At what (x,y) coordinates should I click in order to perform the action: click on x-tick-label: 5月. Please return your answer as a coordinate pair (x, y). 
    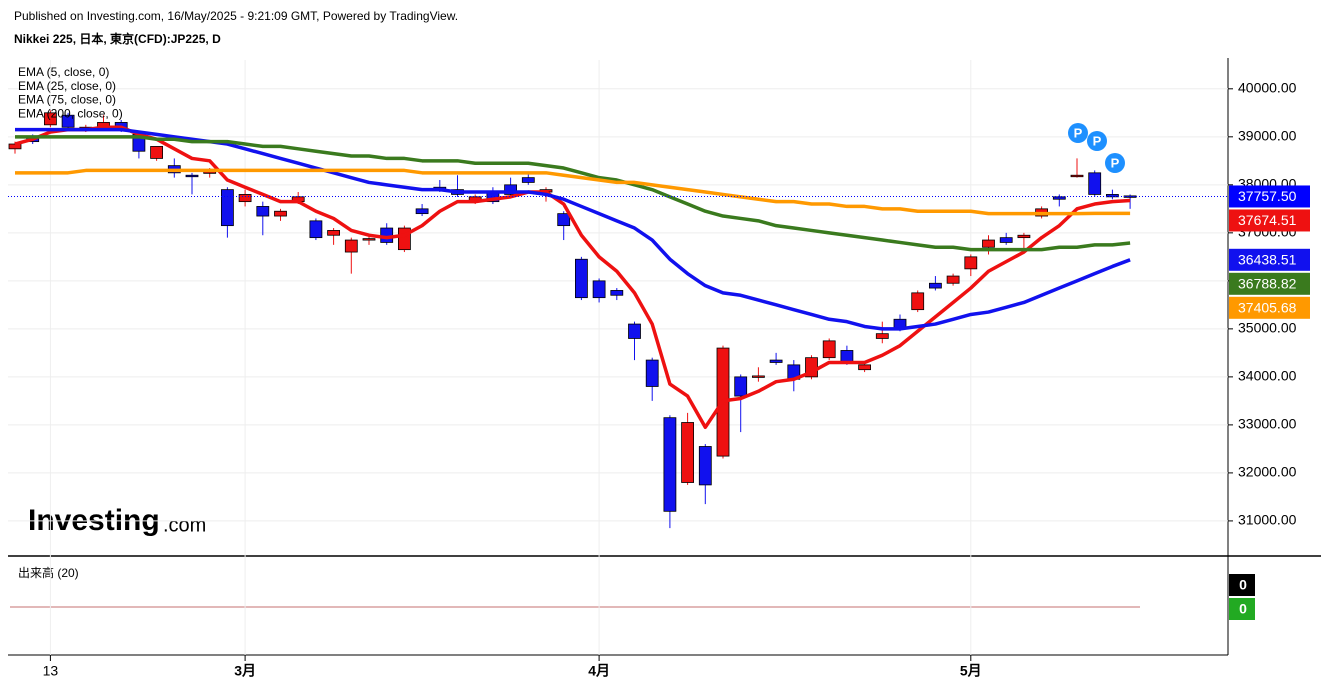
    Looking at the image, I should click on (971, 671).